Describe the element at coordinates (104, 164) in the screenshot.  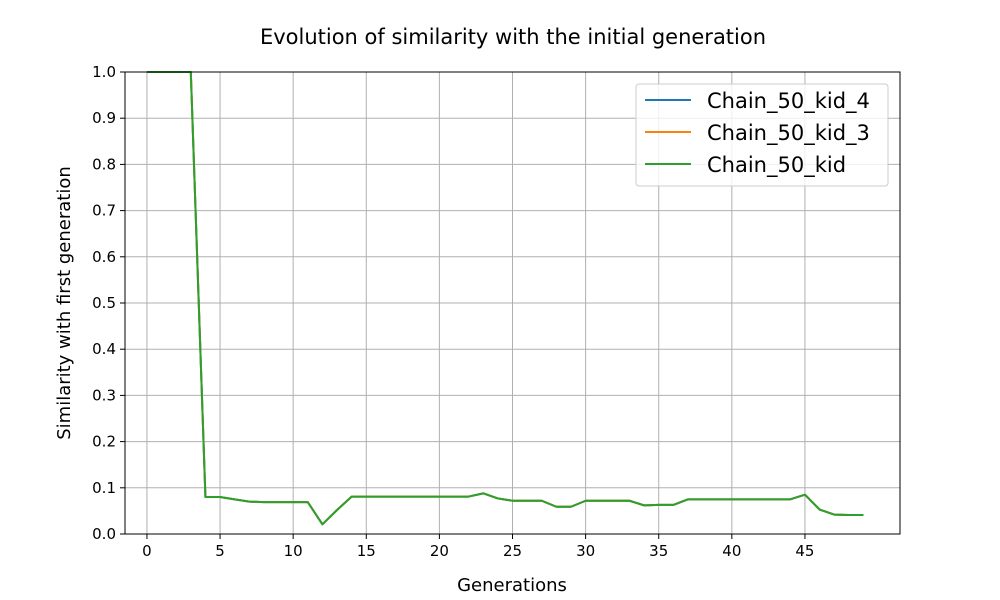
I see `y-tick-label: 0.8` at that location.